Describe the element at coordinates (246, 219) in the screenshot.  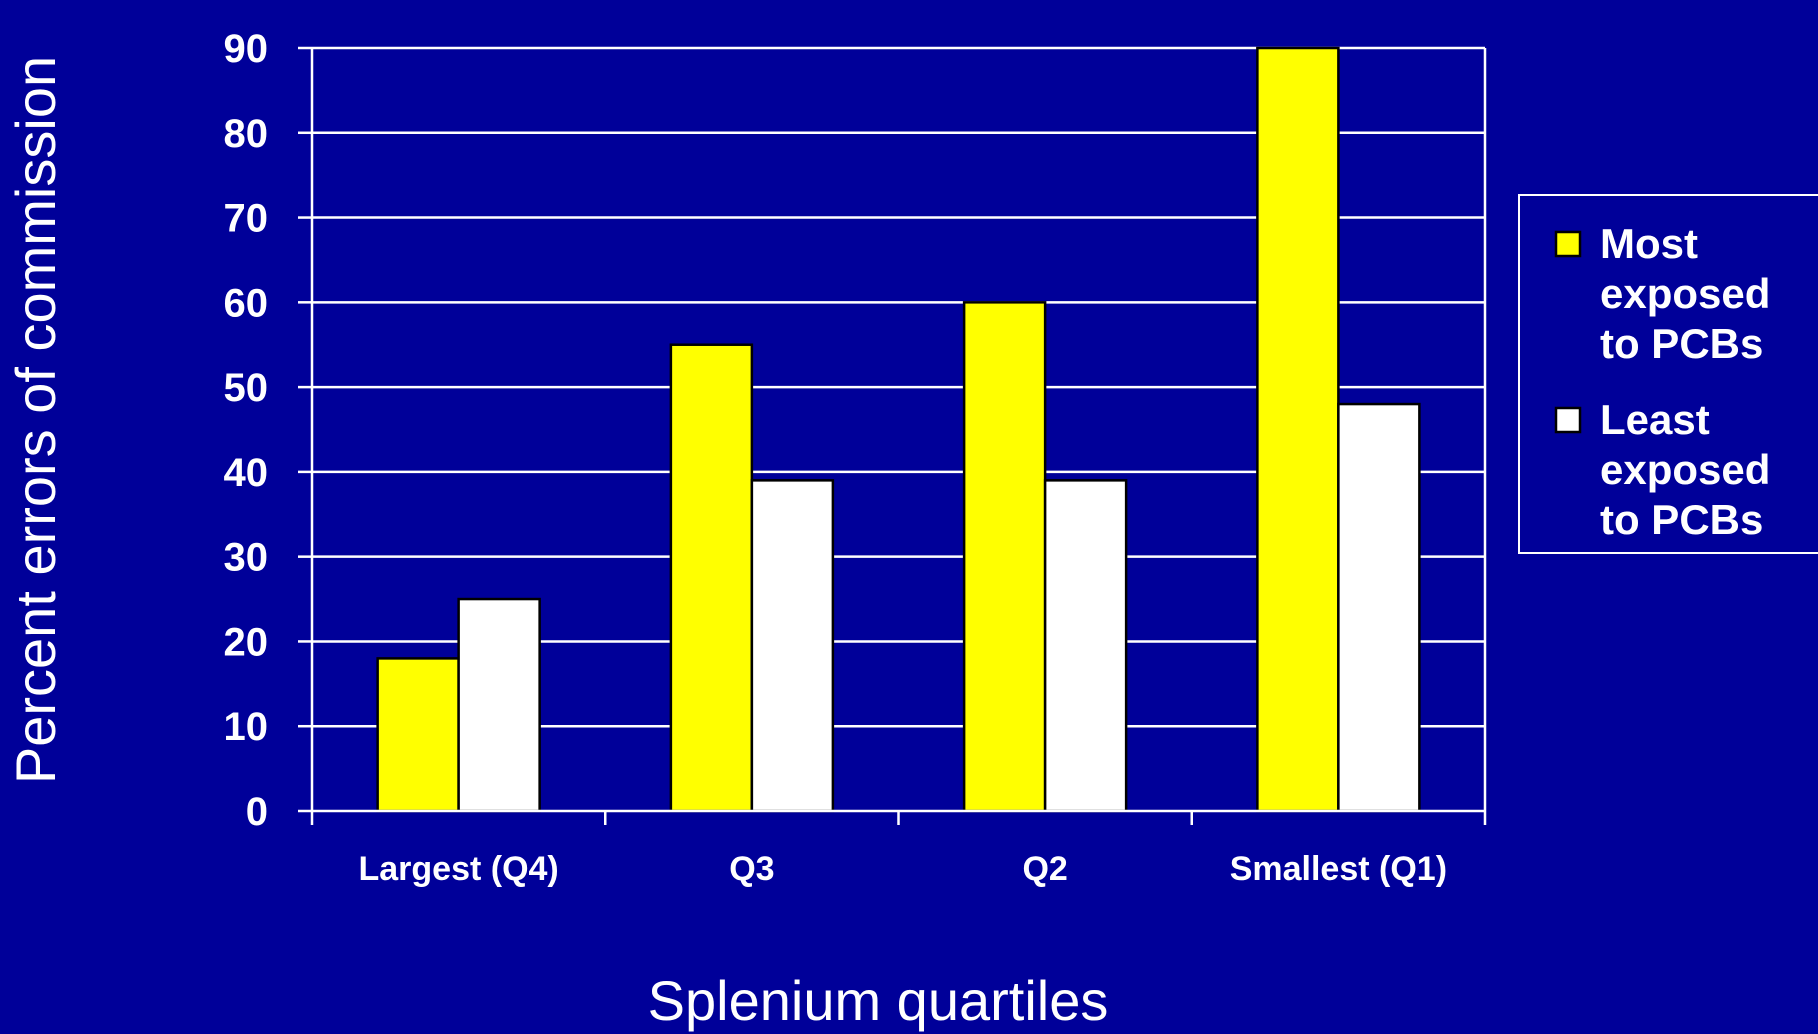
I see `y-tick-label: 70` at that location.